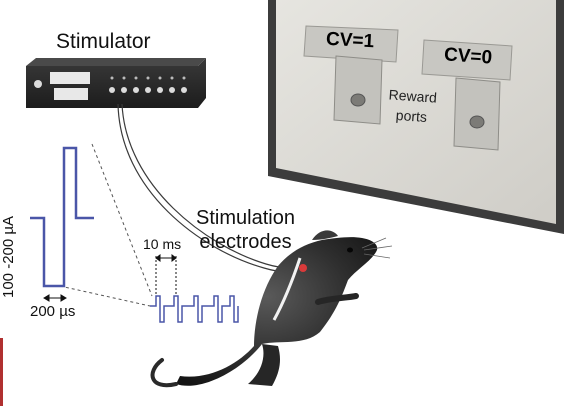 This screenshot has height=406, width=564. I want to click on pulse-train-waveform, so click(194, 309).